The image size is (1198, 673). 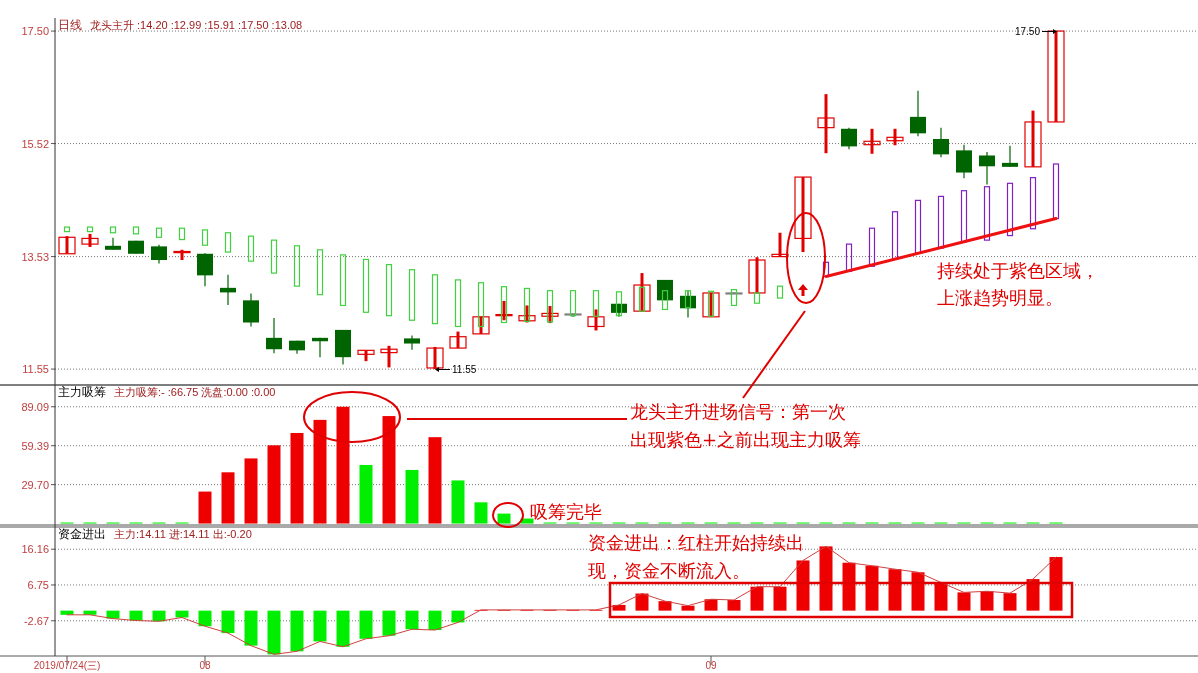 I want to click on annotation: 资金进出：红柱开始持续出, so click(x=696, y=542).